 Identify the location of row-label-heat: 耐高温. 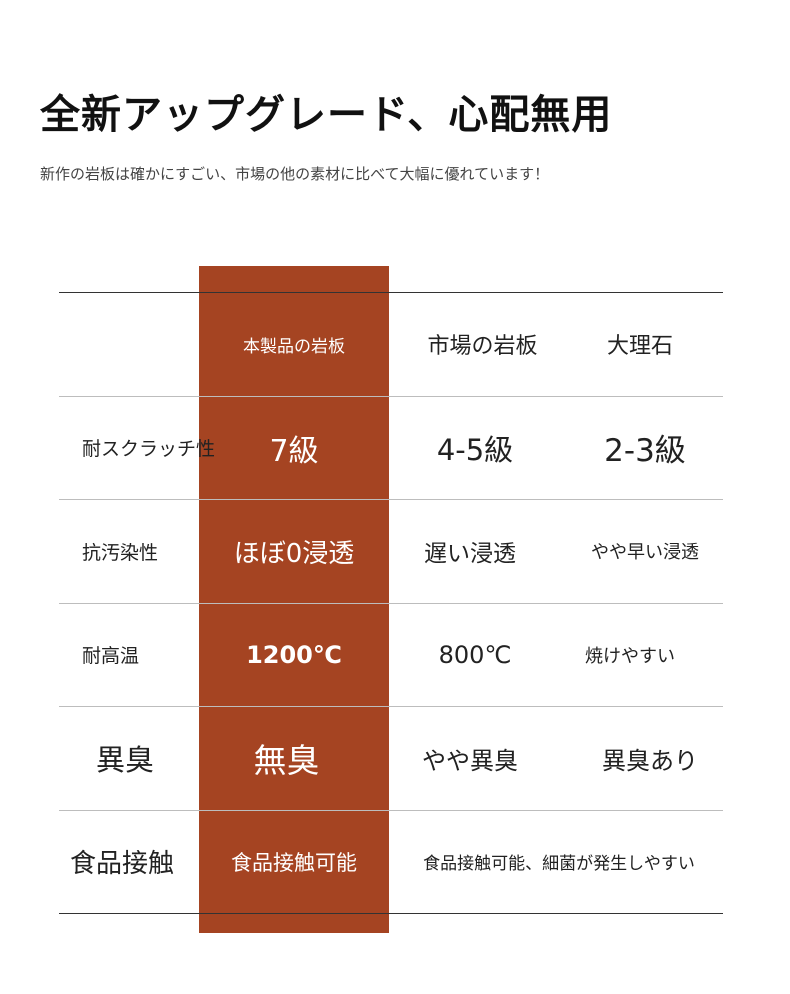
(111, 656).